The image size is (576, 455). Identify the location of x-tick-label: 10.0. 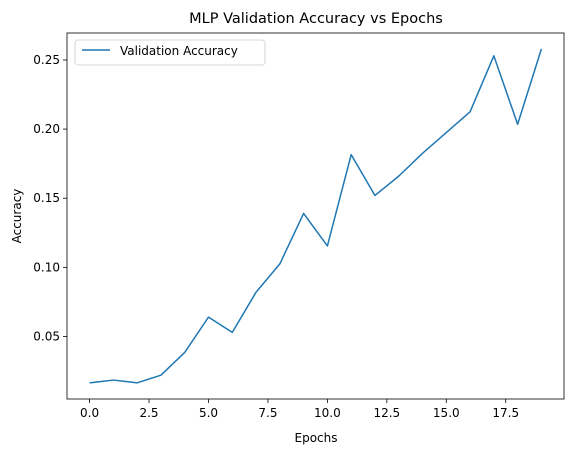
(327, 413).